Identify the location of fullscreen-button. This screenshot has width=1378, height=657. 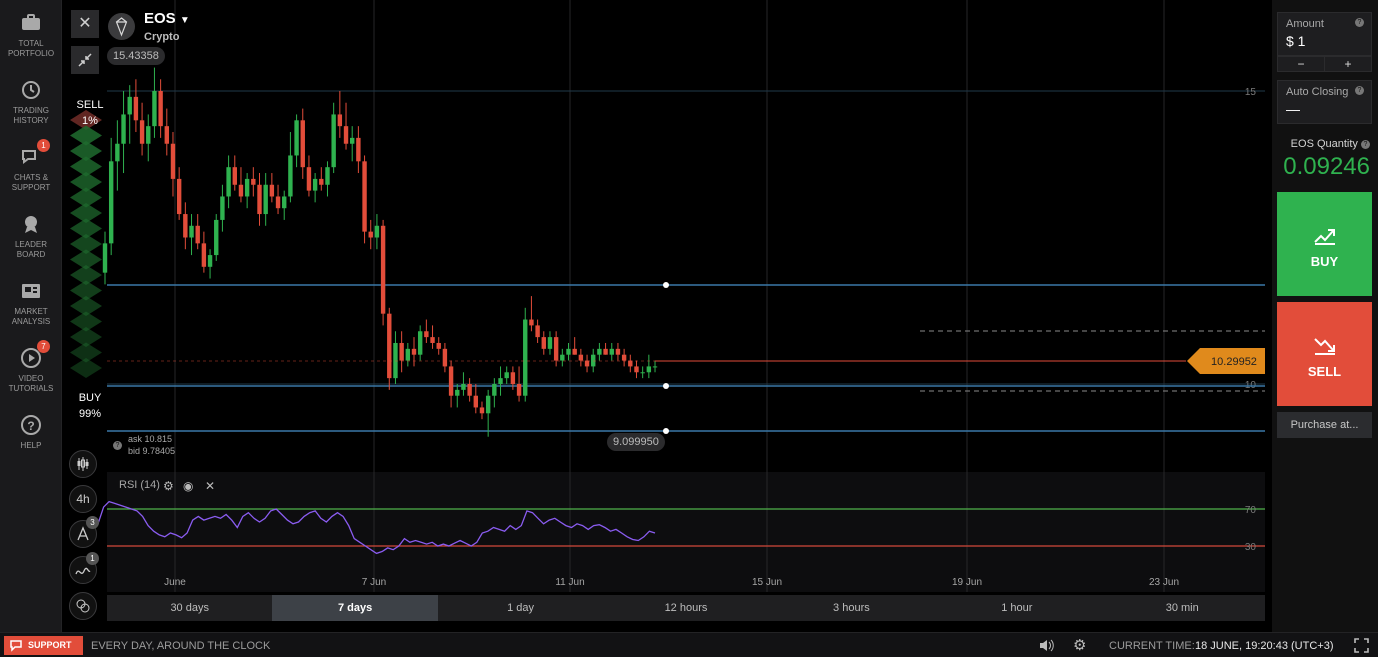
(1361, 647).